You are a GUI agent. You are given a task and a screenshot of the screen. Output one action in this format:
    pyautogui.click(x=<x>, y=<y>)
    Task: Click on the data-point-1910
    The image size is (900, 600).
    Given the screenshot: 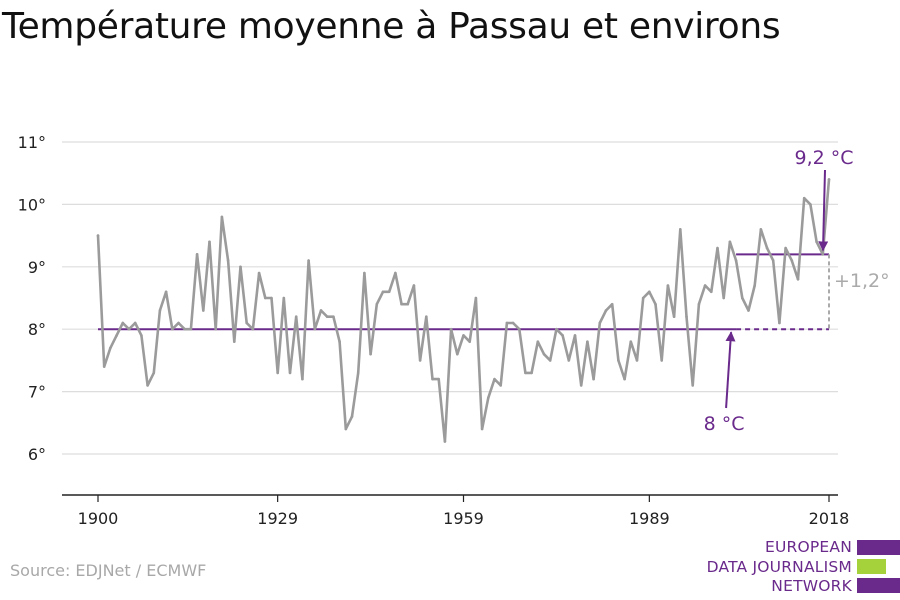 What is the action you would take?
    pyautogui.click(x=160, y=310)
    